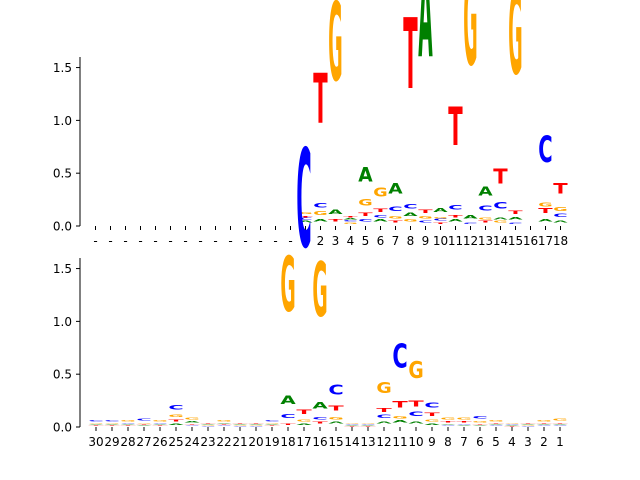 Image resolution: width=640 pixels, height=480 pixels. What do you see at coordinates (336, 241) in the screenshot?
I see `x-tick-label: 3` at bounding box center [336, 241].